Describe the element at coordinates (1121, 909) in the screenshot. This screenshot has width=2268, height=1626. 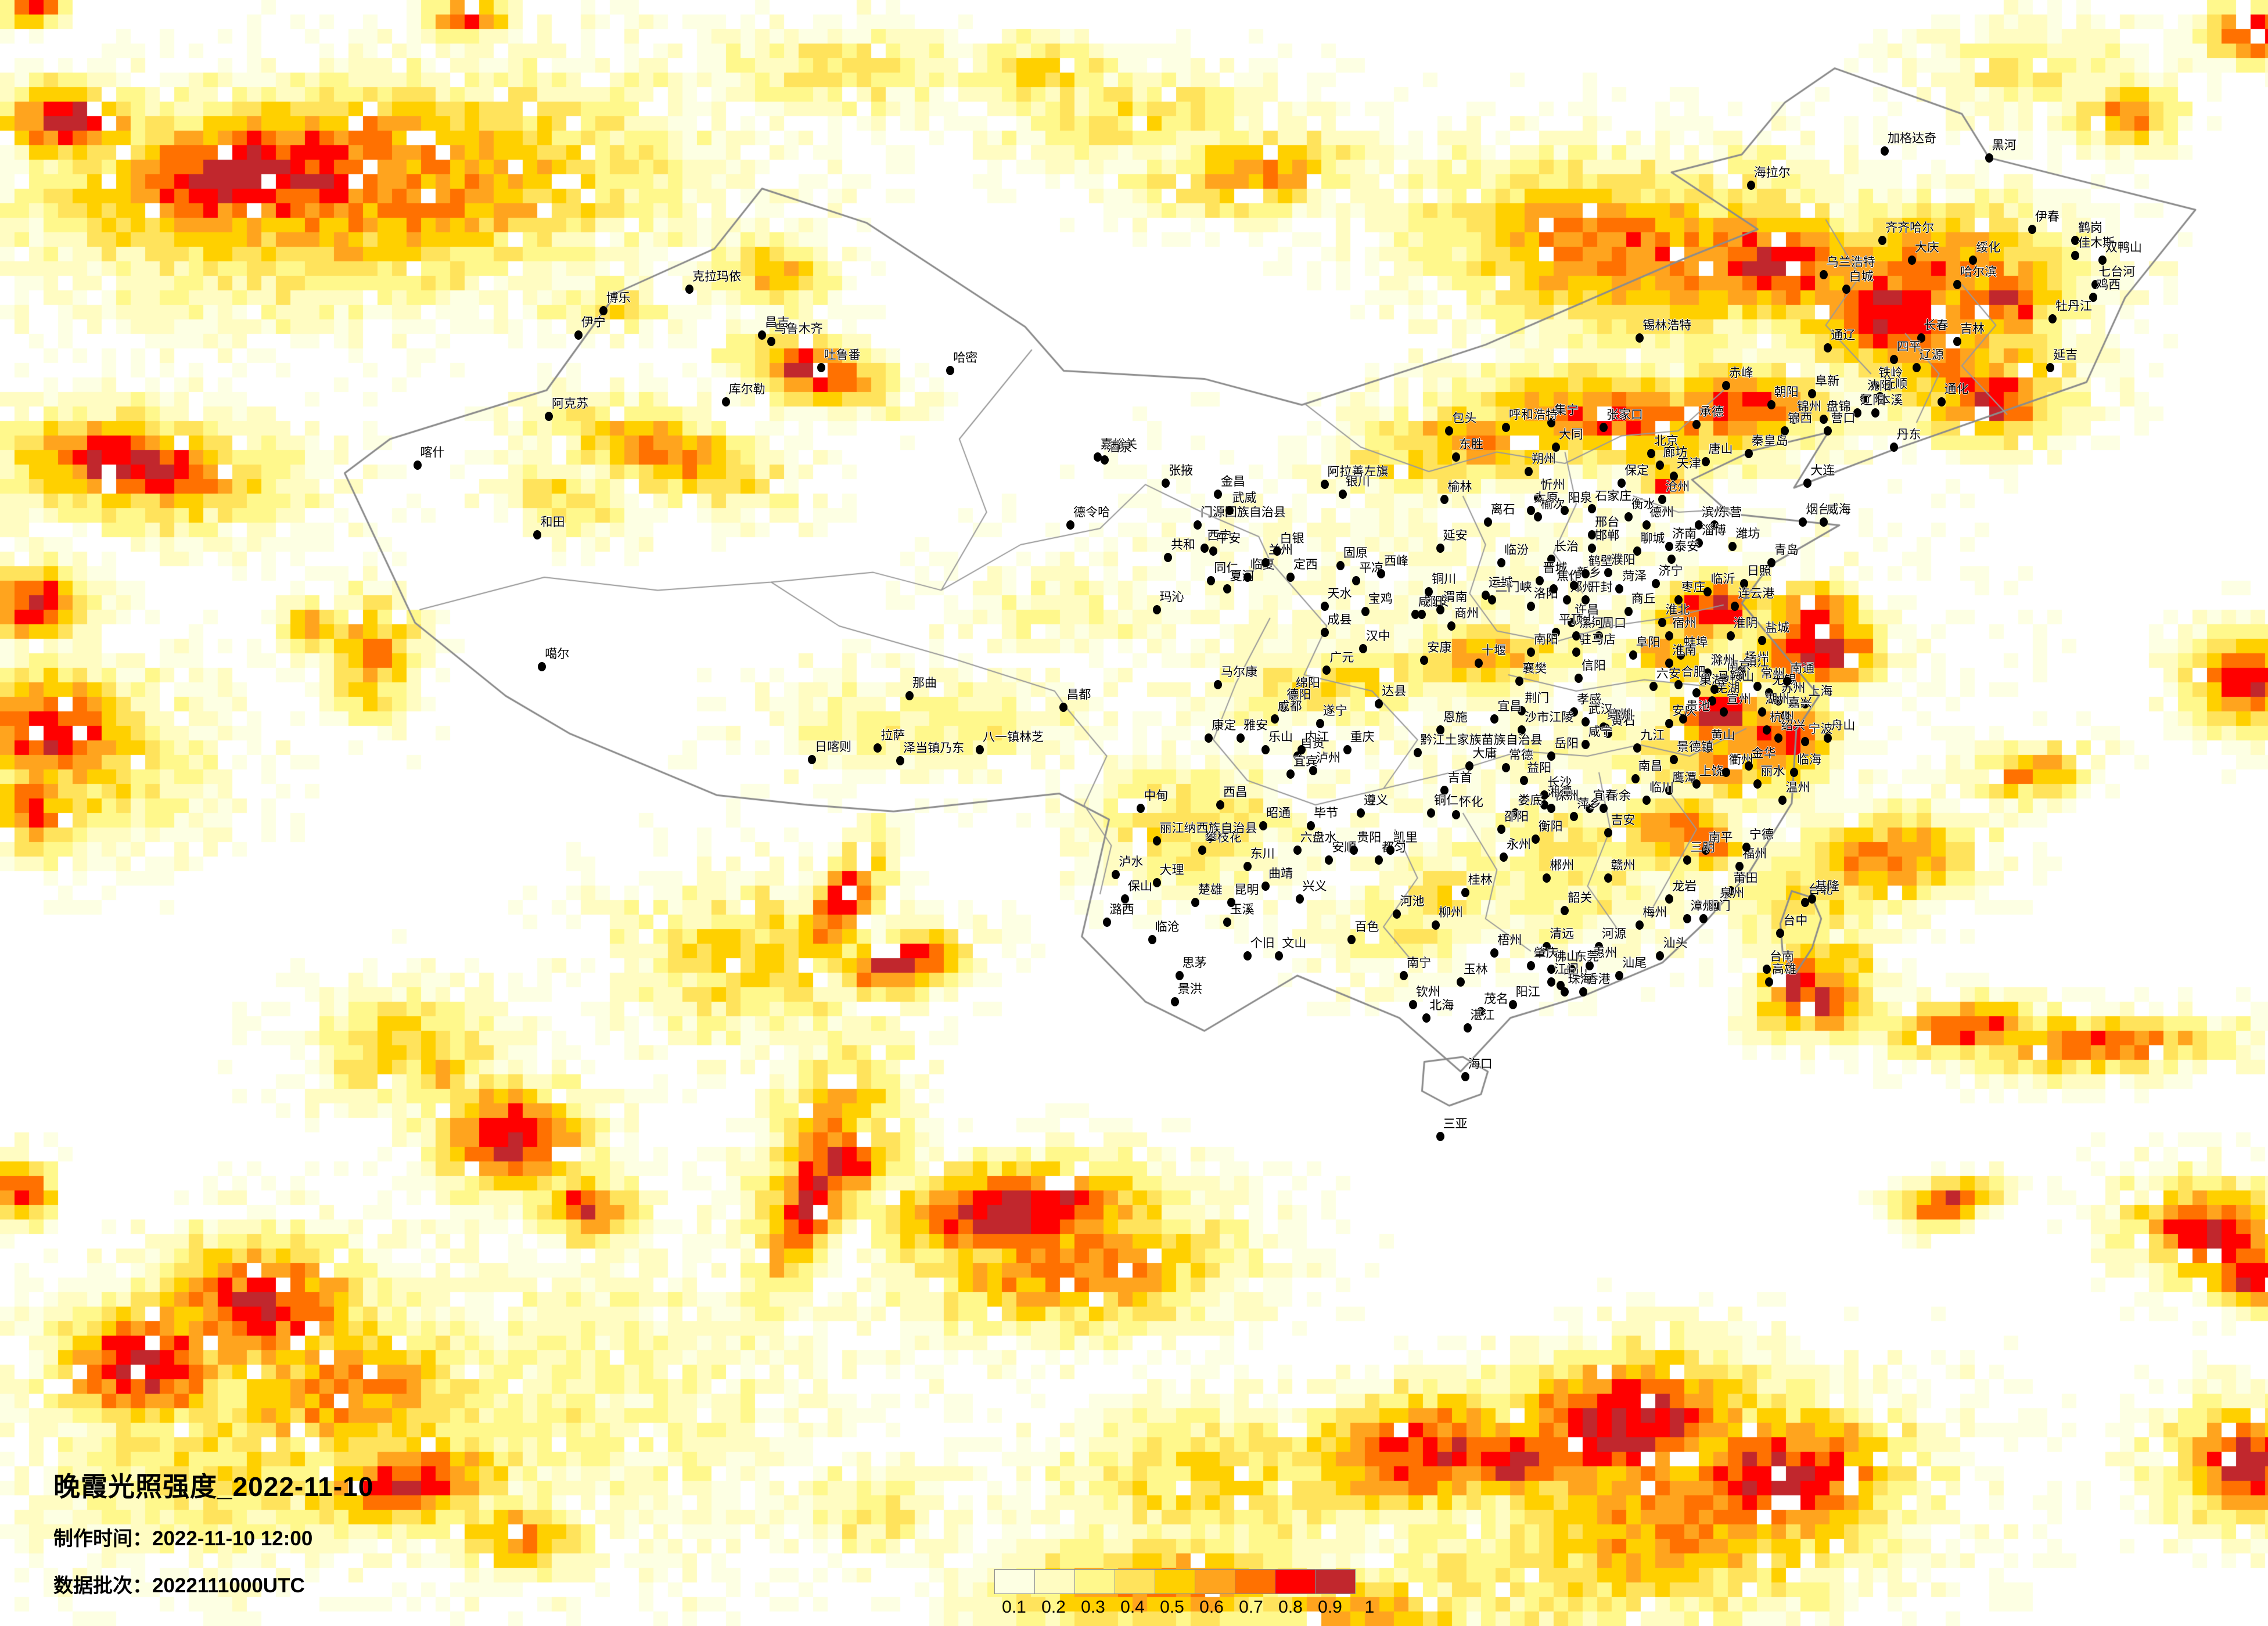
I see `city-label: 潞西` at that location.